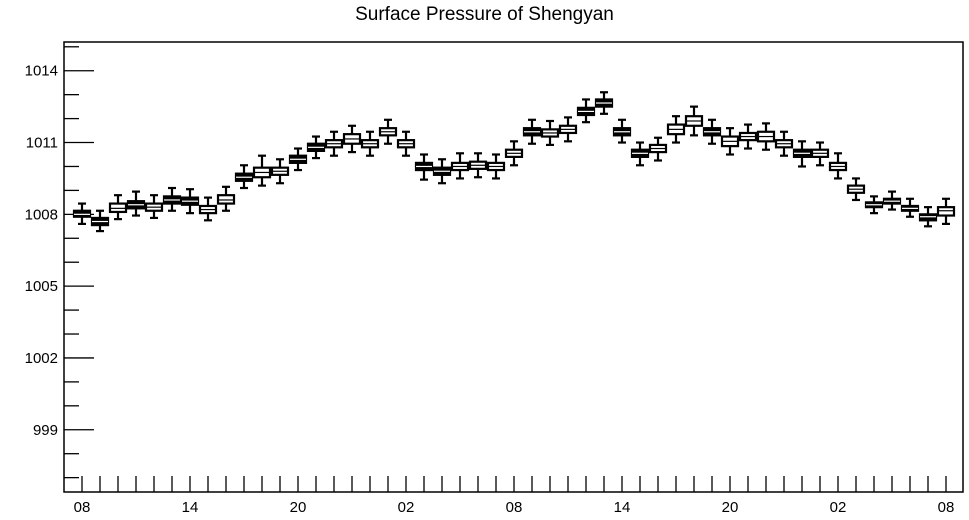 Image resolution: width=969 pixels, height=520 pixels. What do you see at coordinates (514, 496) in the screenshot?
I see `x-axis: 08 14 20 02 08 14 20 02 08` at bounding box center [514, 496].